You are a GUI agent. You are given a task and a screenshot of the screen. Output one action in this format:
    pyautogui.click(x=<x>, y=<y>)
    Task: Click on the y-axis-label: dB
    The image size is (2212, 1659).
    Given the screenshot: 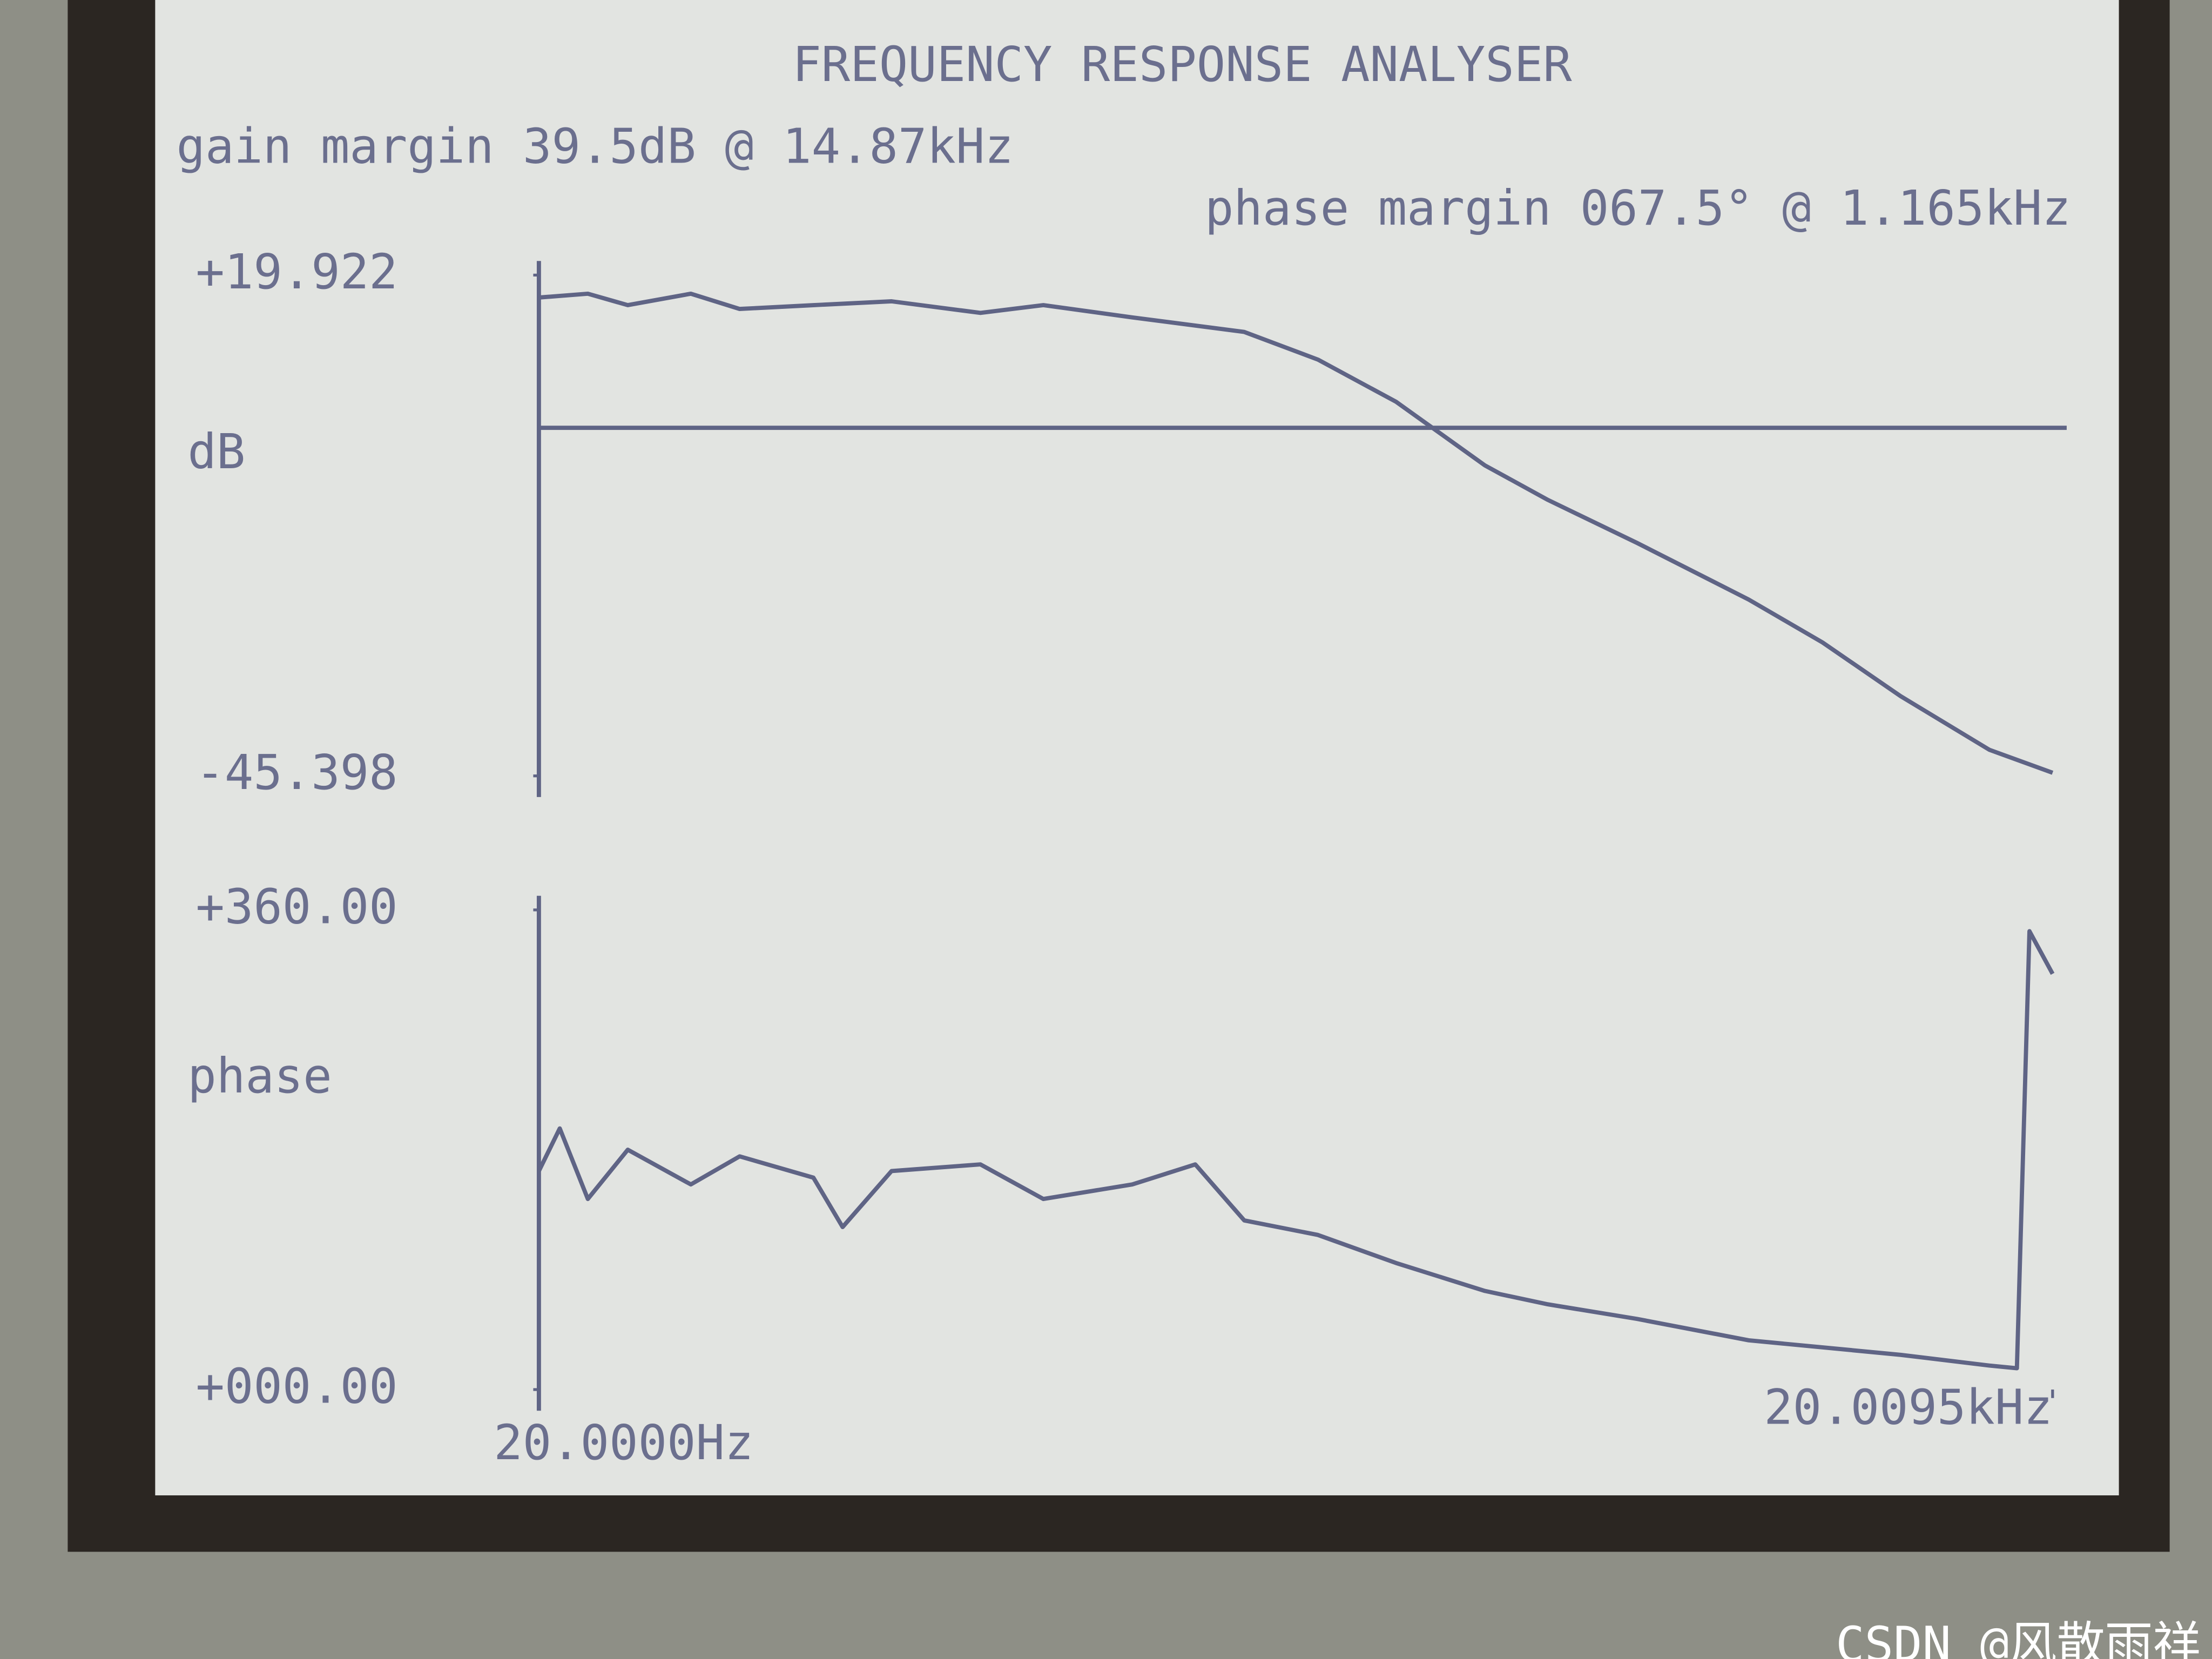 What is the action you would take?
    pyautogui.click(x=216, y=452)
    